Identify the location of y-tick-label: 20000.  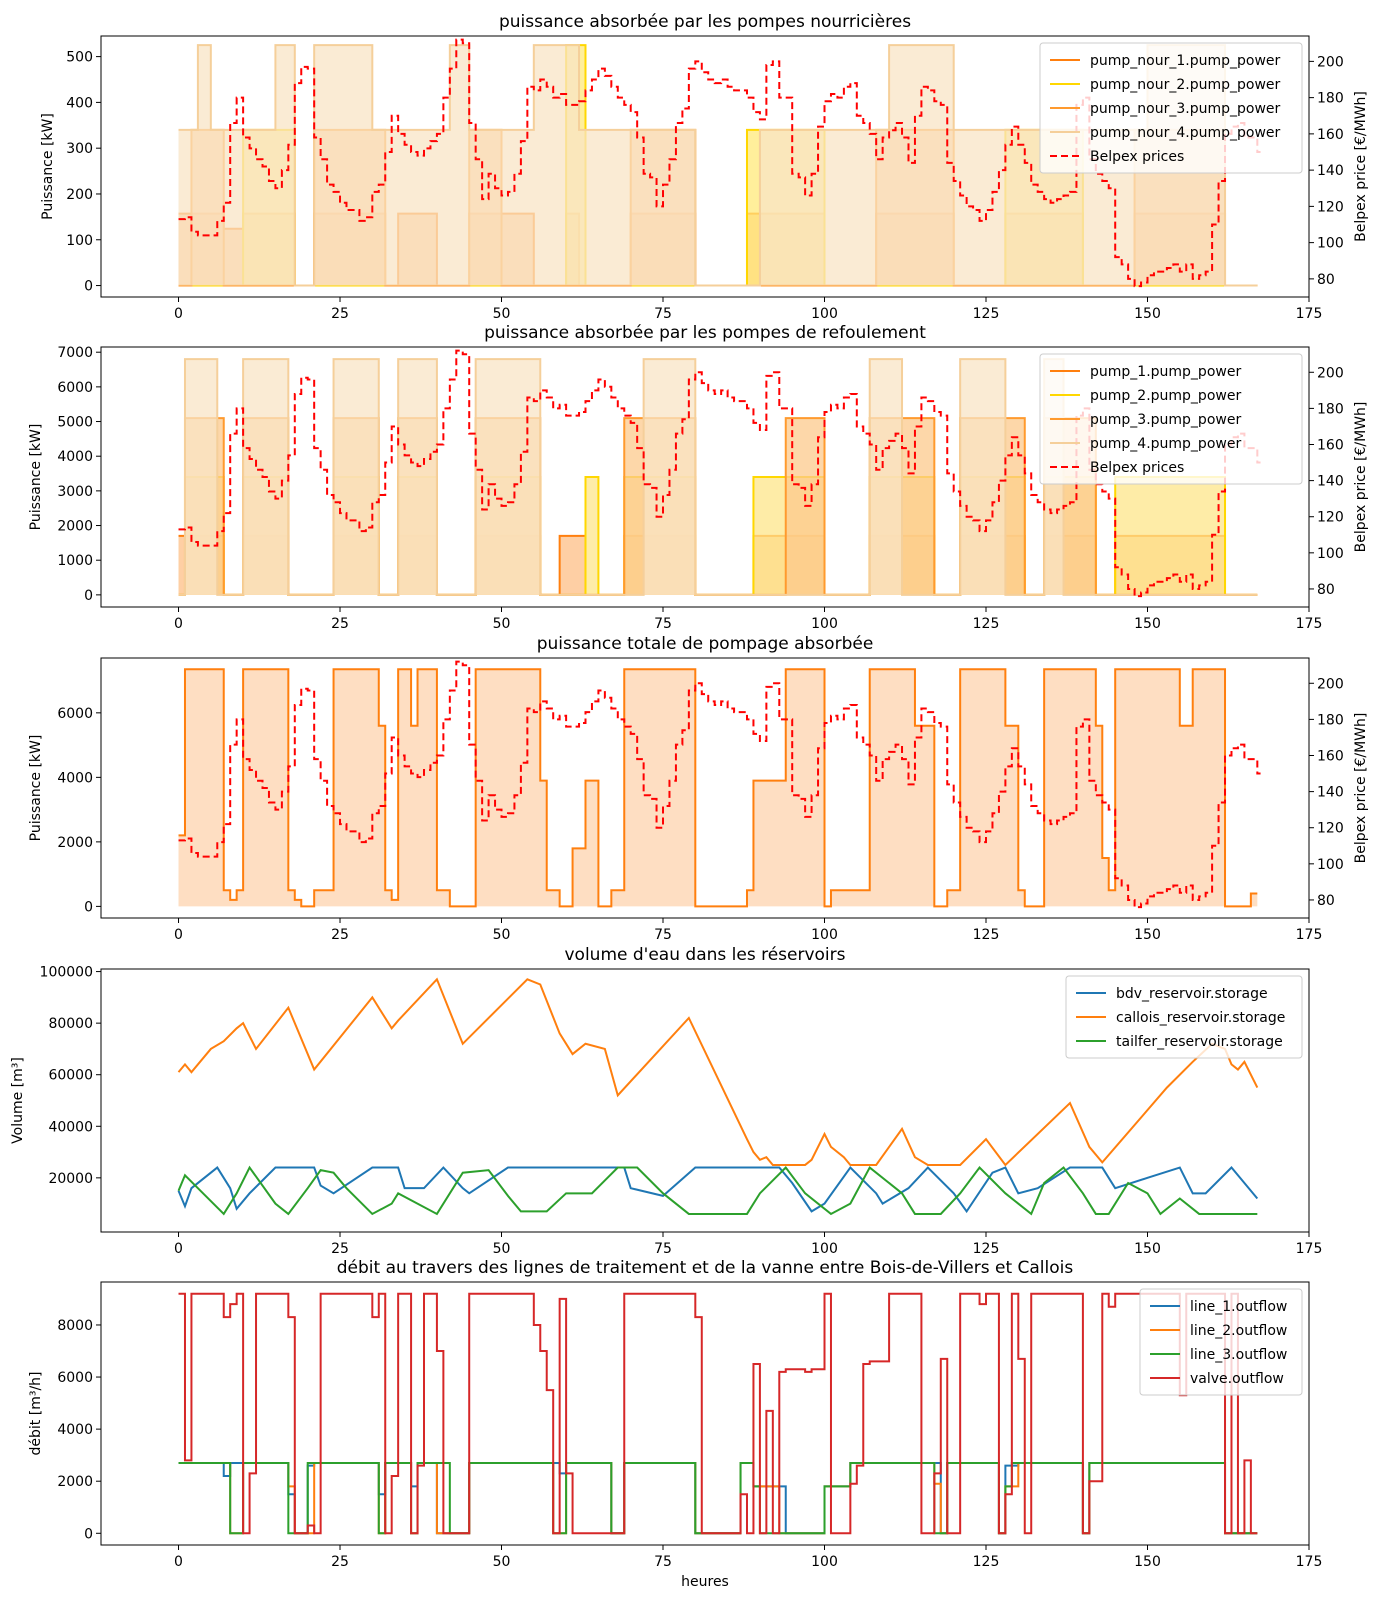
(70, 1179).